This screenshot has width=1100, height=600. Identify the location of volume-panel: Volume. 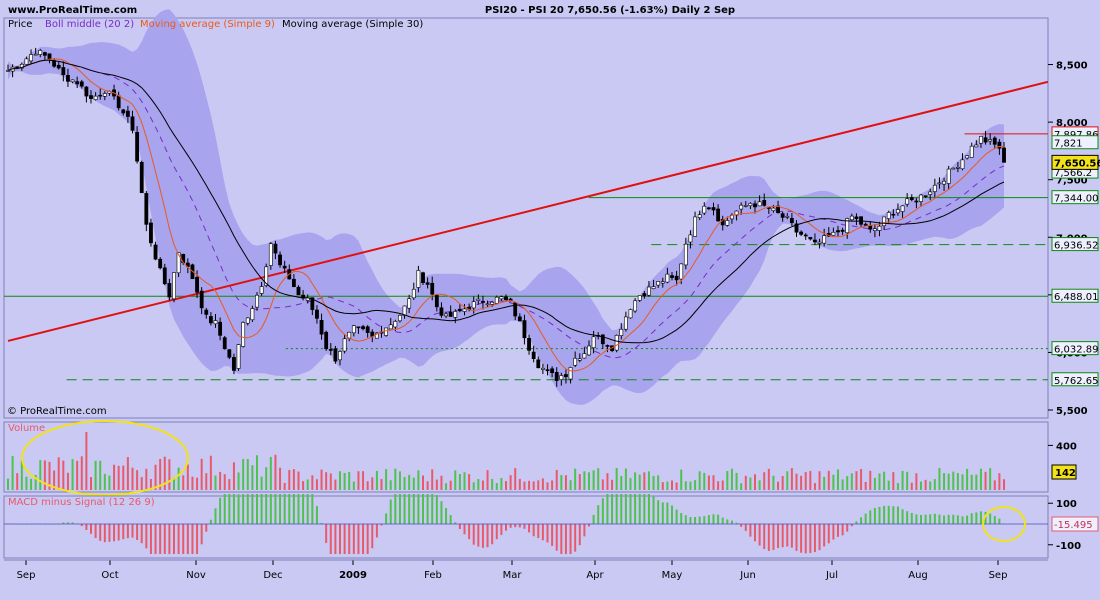
(526, 458).